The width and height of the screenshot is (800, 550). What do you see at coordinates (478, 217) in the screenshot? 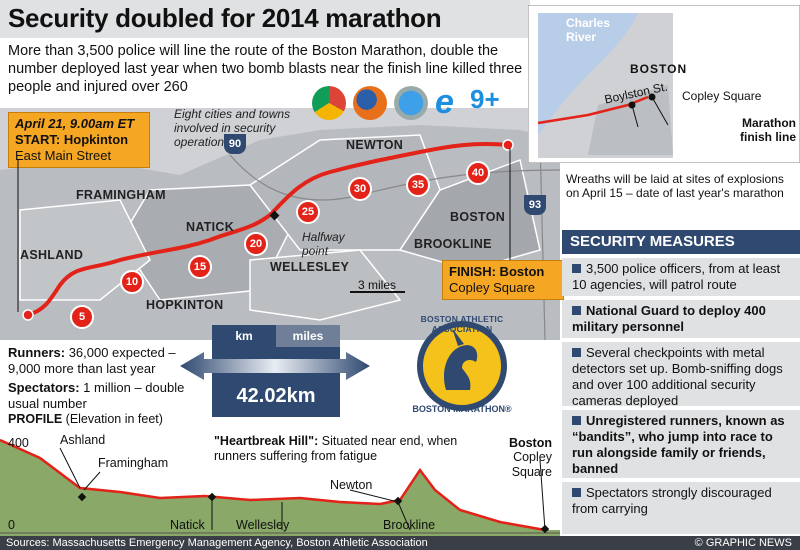
I see `town-boston: BOSTON` at bounding box center [478, 217].